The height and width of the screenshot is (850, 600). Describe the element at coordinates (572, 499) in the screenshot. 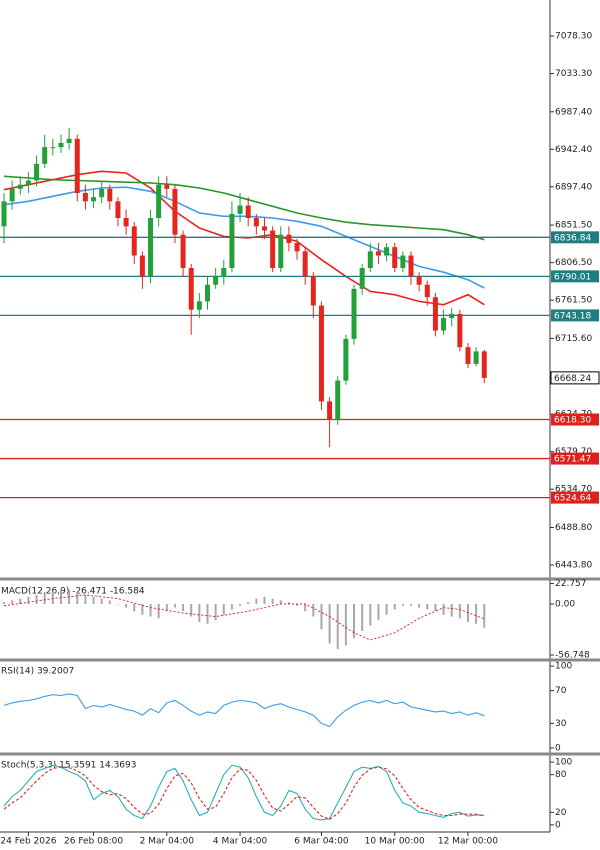

I see `level-label: 6524.64` at that location.